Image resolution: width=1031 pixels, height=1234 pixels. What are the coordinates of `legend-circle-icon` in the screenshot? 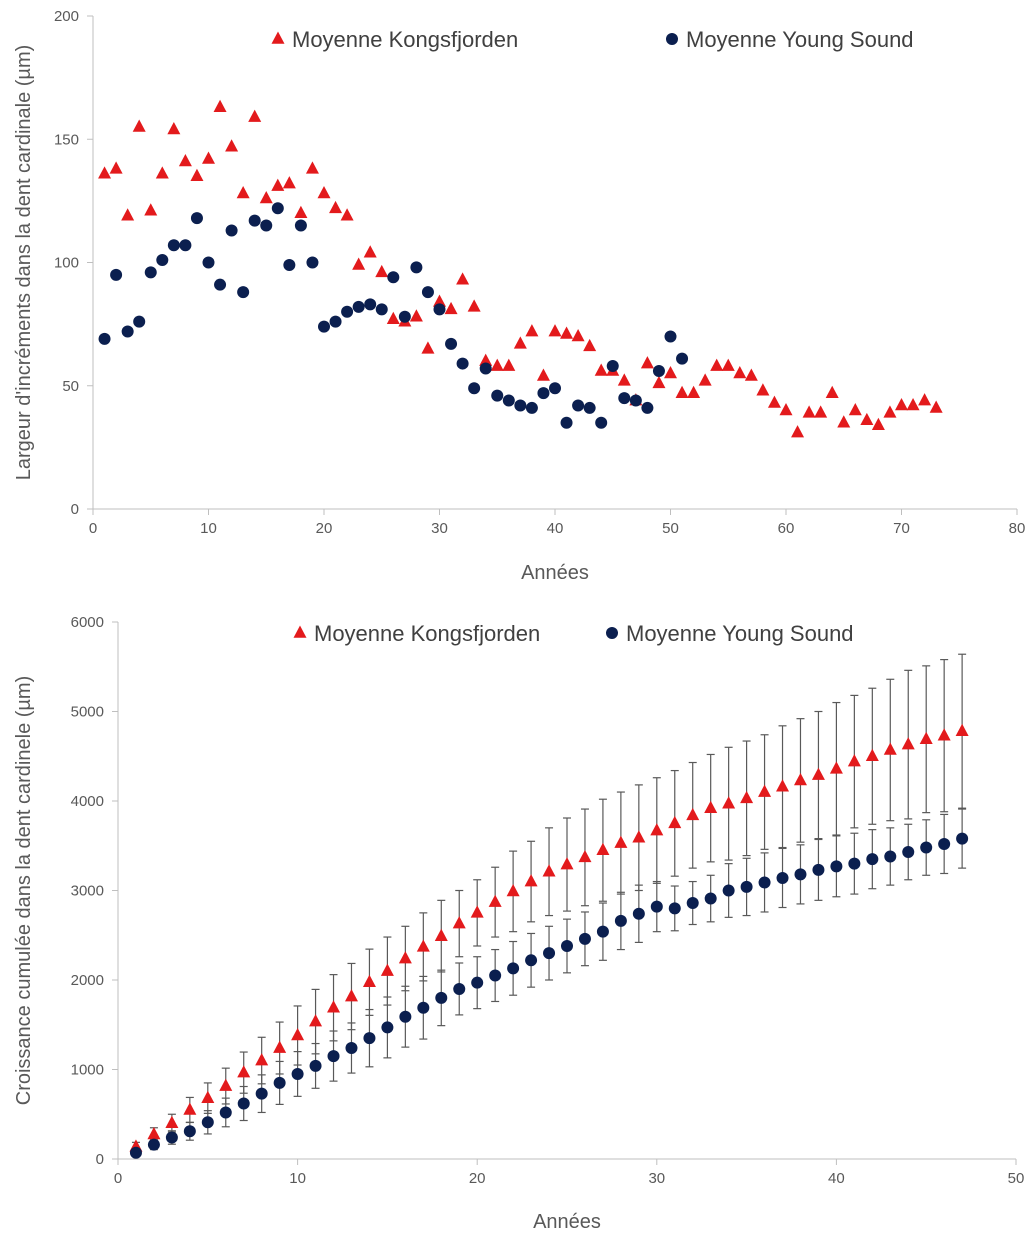 It's located at (672, 39).